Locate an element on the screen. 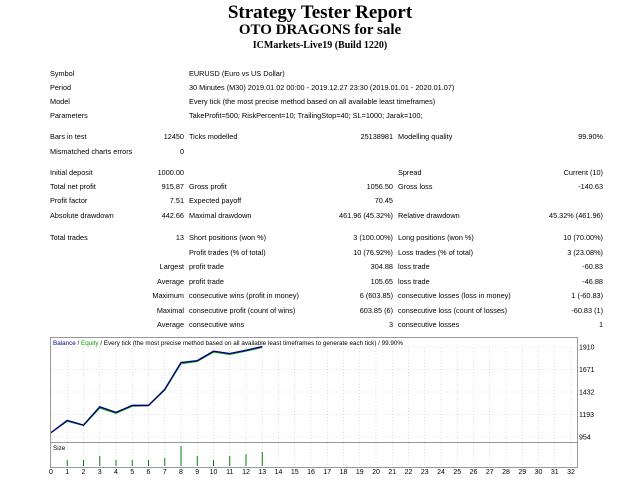 Image resolution: width=640 pixels, height=480 pixels. maximal-consecutive-profit-label: consecutive profit (count of wins) is located at coordinates (242, 310).